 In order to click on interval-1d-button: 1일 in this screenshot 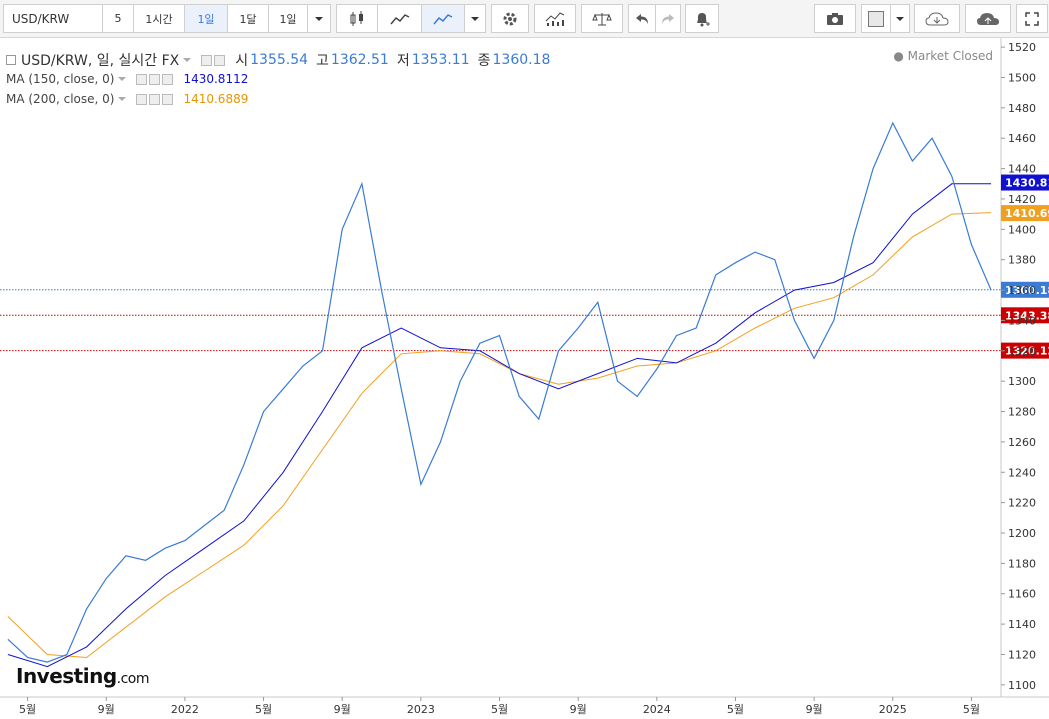, I will do `click(206, 18)`.